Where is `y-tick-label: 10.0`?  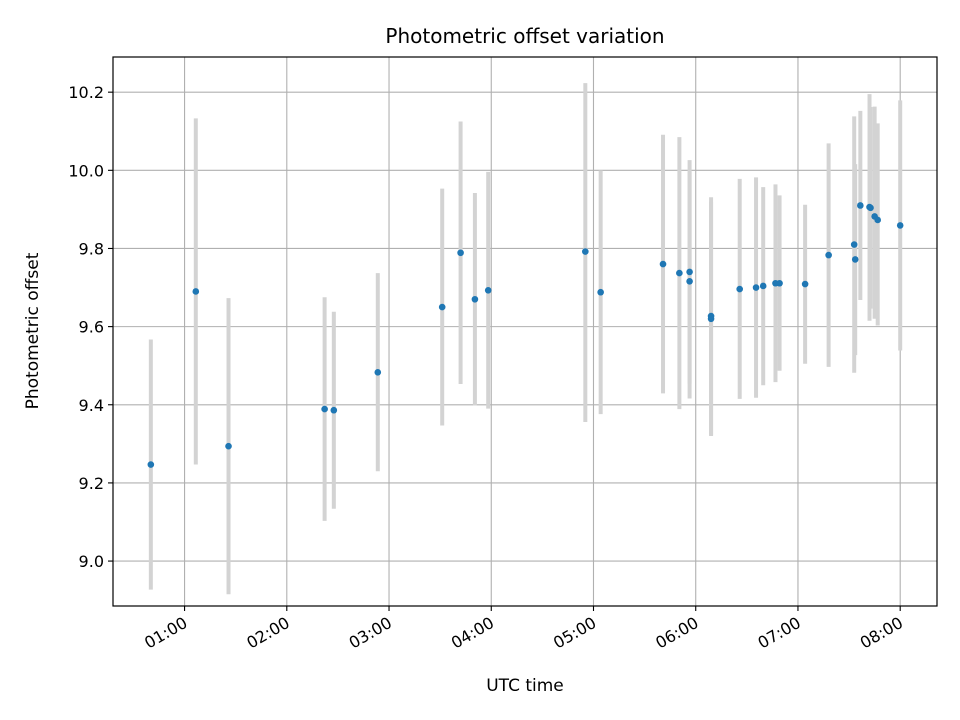
y-tick-label: 10.0 is located at coordinates (86, 170).